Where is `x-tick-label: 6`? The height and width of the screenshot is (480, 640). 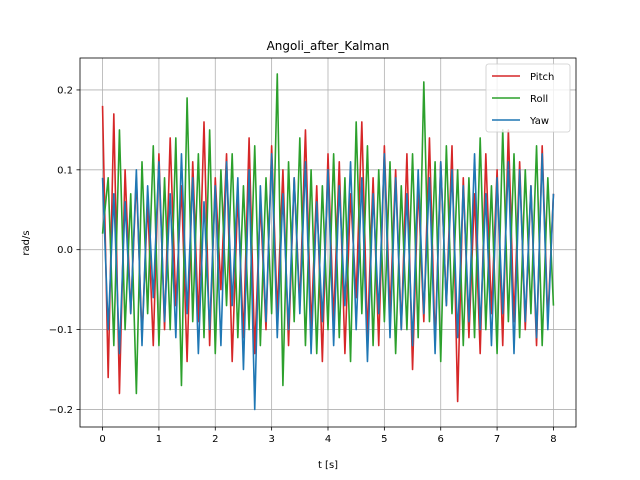 x-tick-label: 6 is located at coordinates (441, 439).